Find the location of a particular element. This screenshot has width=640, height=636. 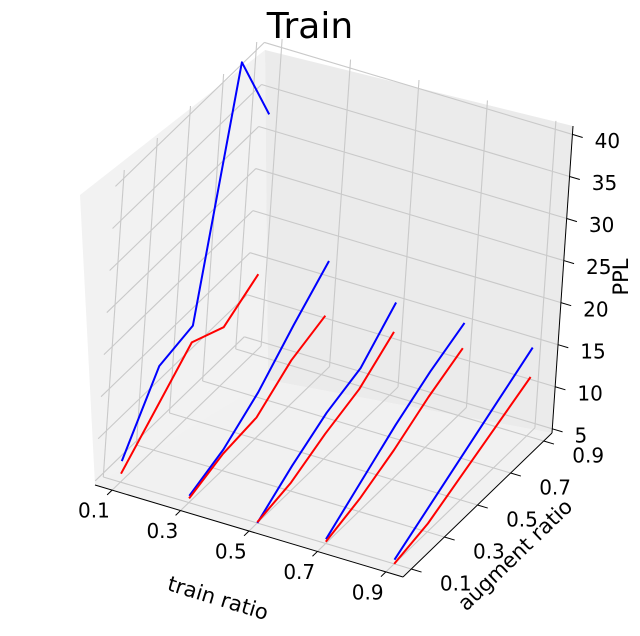

z-tick-label: 35 is located at coordinates (604, 183).